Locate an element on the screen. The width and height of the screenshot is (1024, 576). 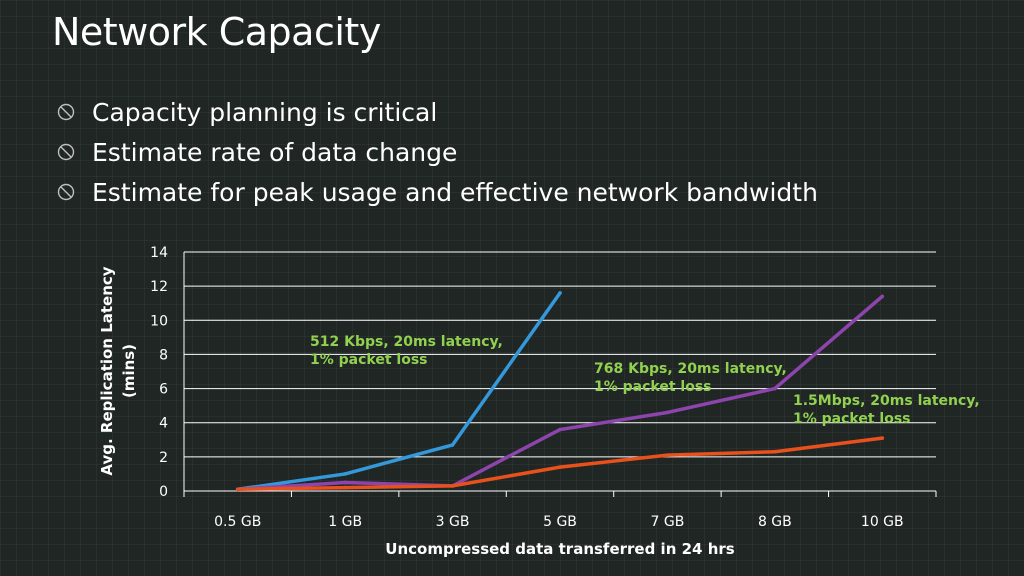
y-tick-label: 12 is located at coordinates (159, 287).